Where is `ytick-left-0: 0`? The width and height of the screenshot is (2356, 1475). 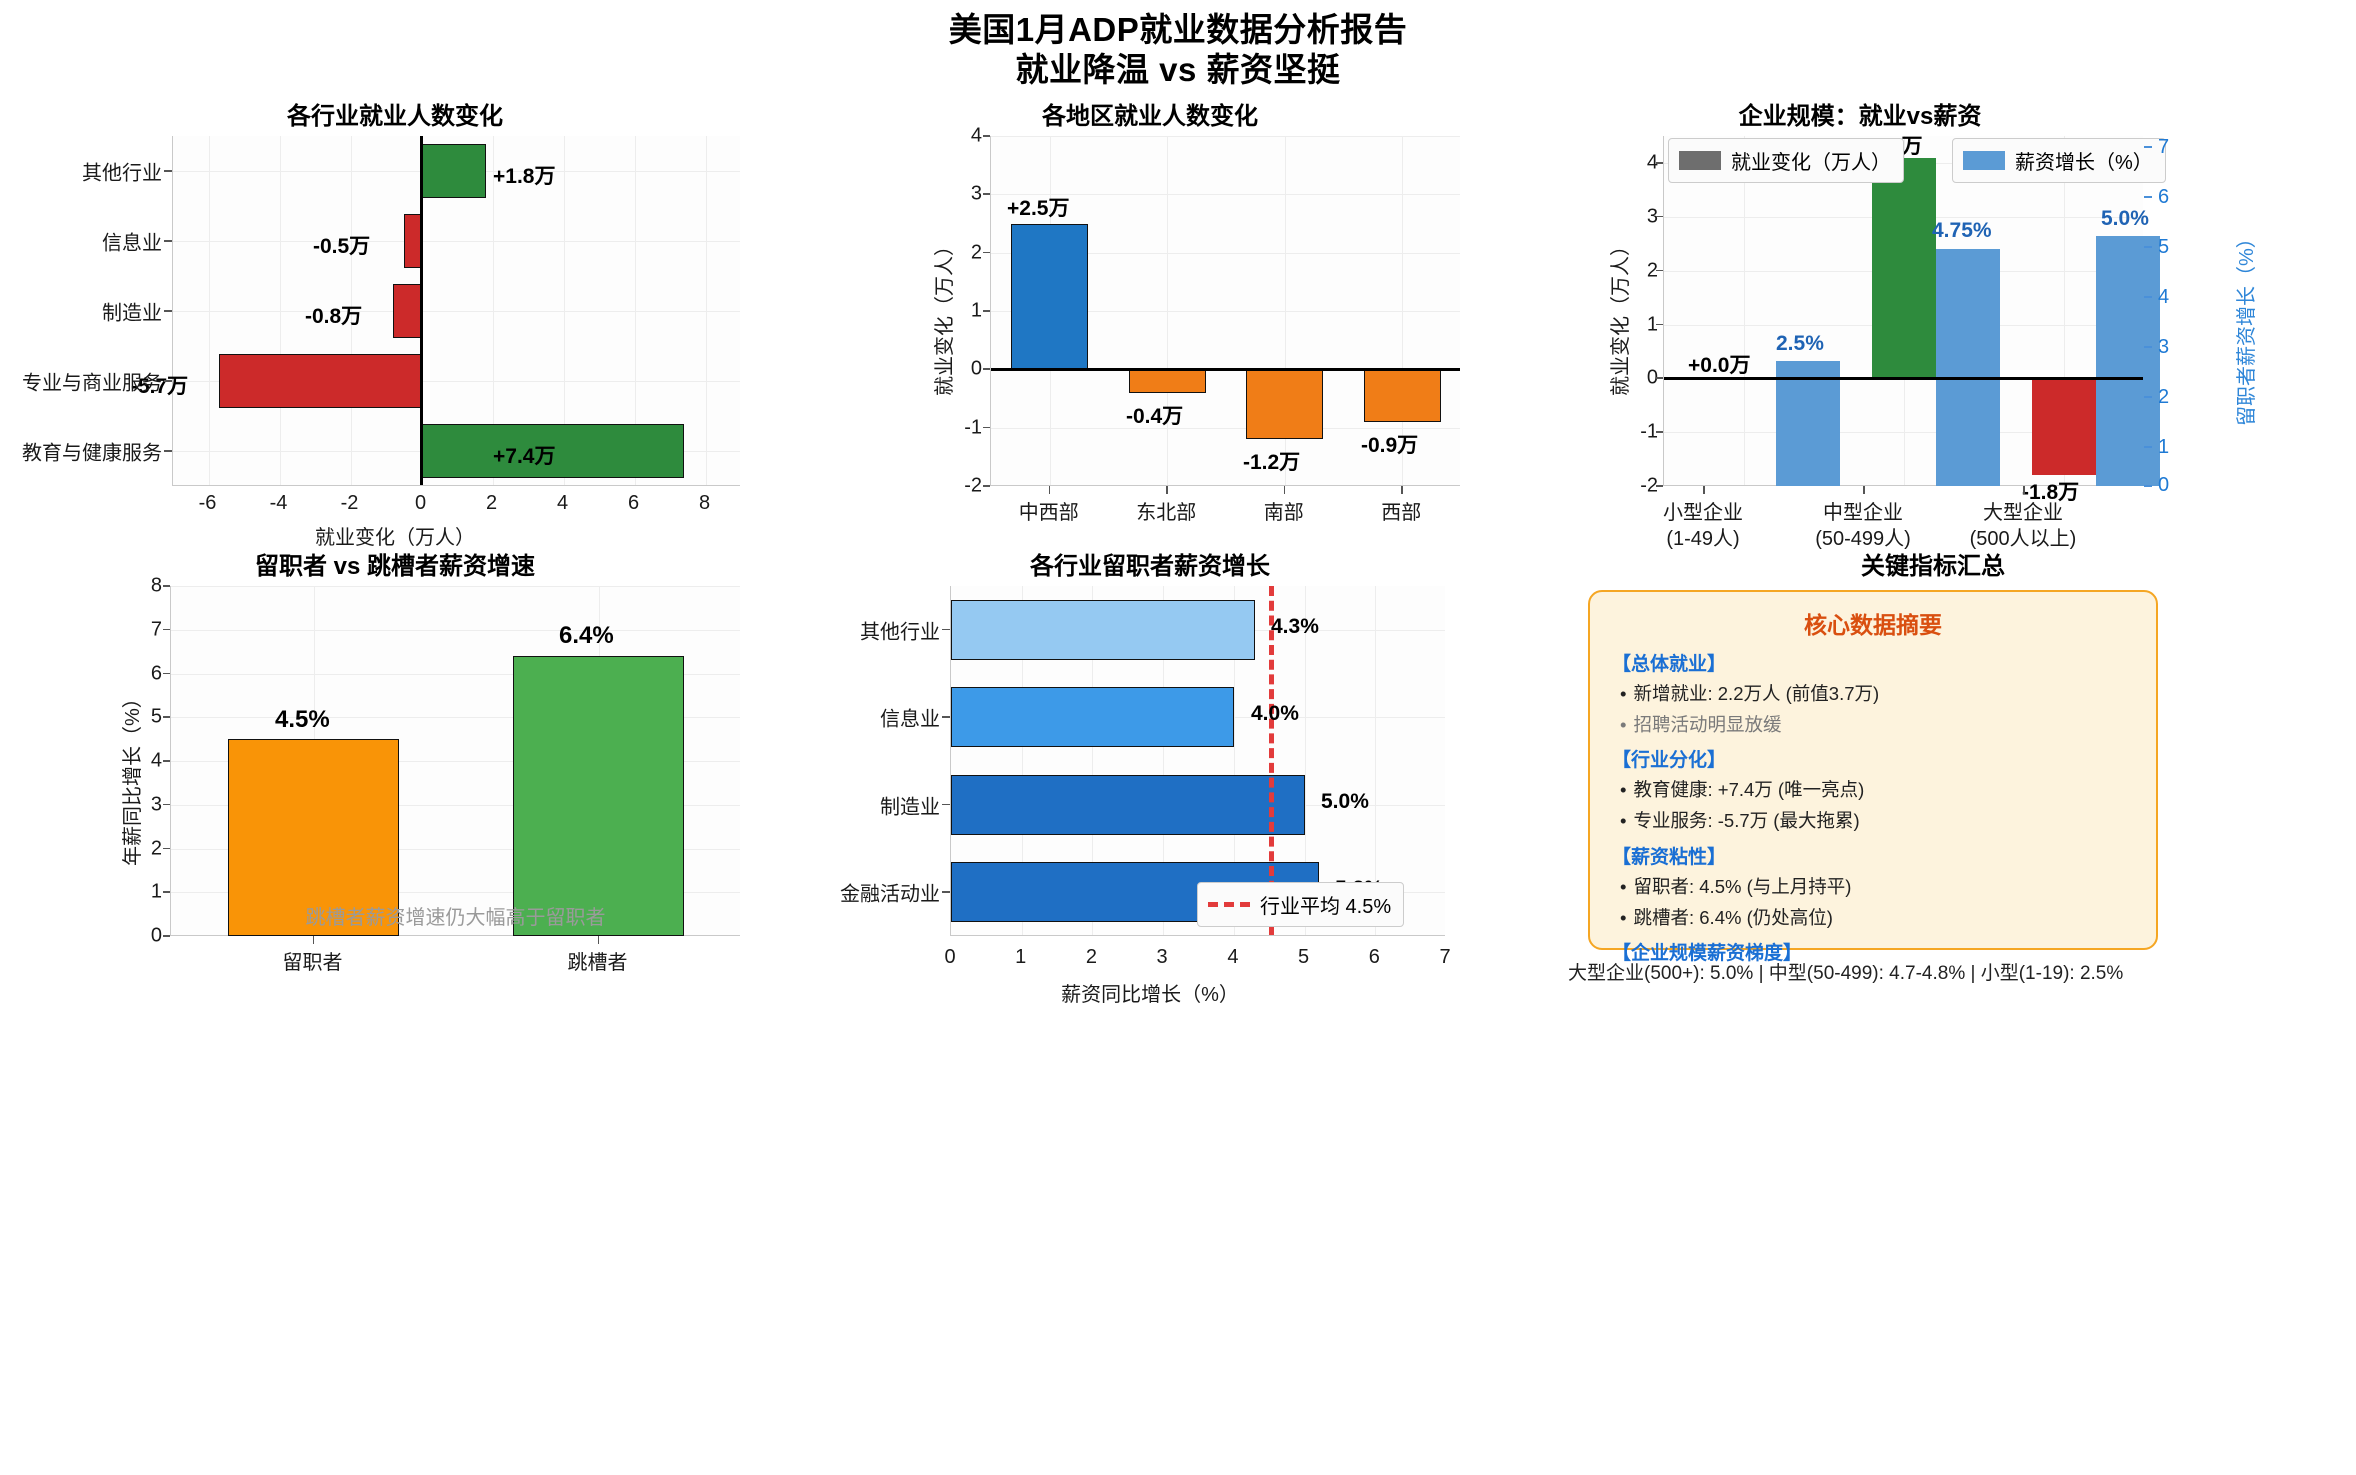
ytick-left-0: 0 is located at coordinates (1652, 377).